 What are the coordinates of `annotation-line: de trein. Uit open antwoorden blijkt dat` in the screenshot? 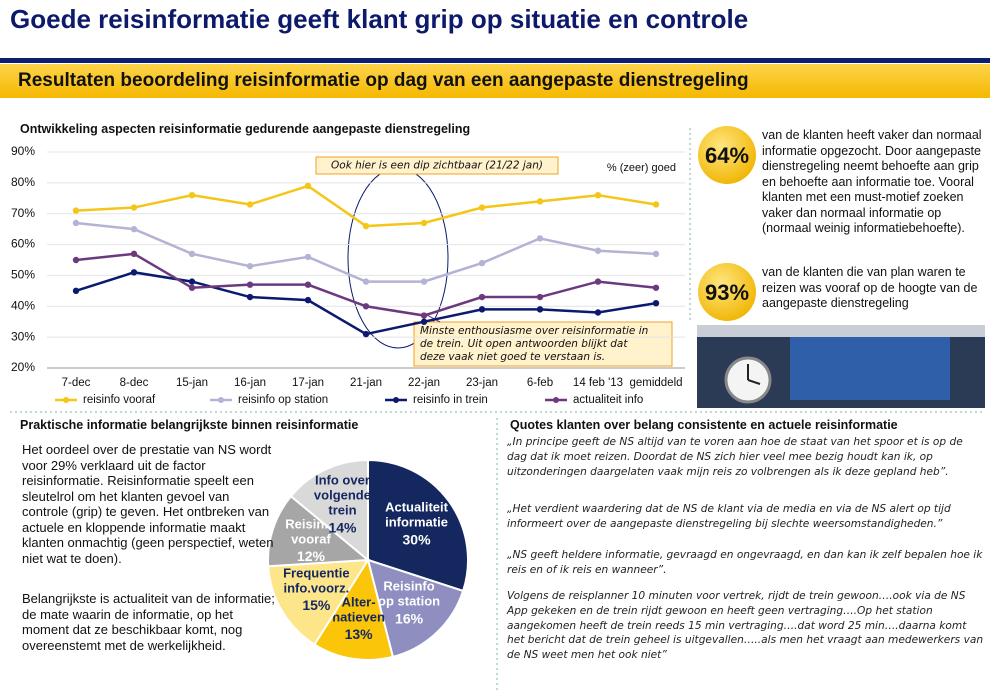 It's located at (524, 344).